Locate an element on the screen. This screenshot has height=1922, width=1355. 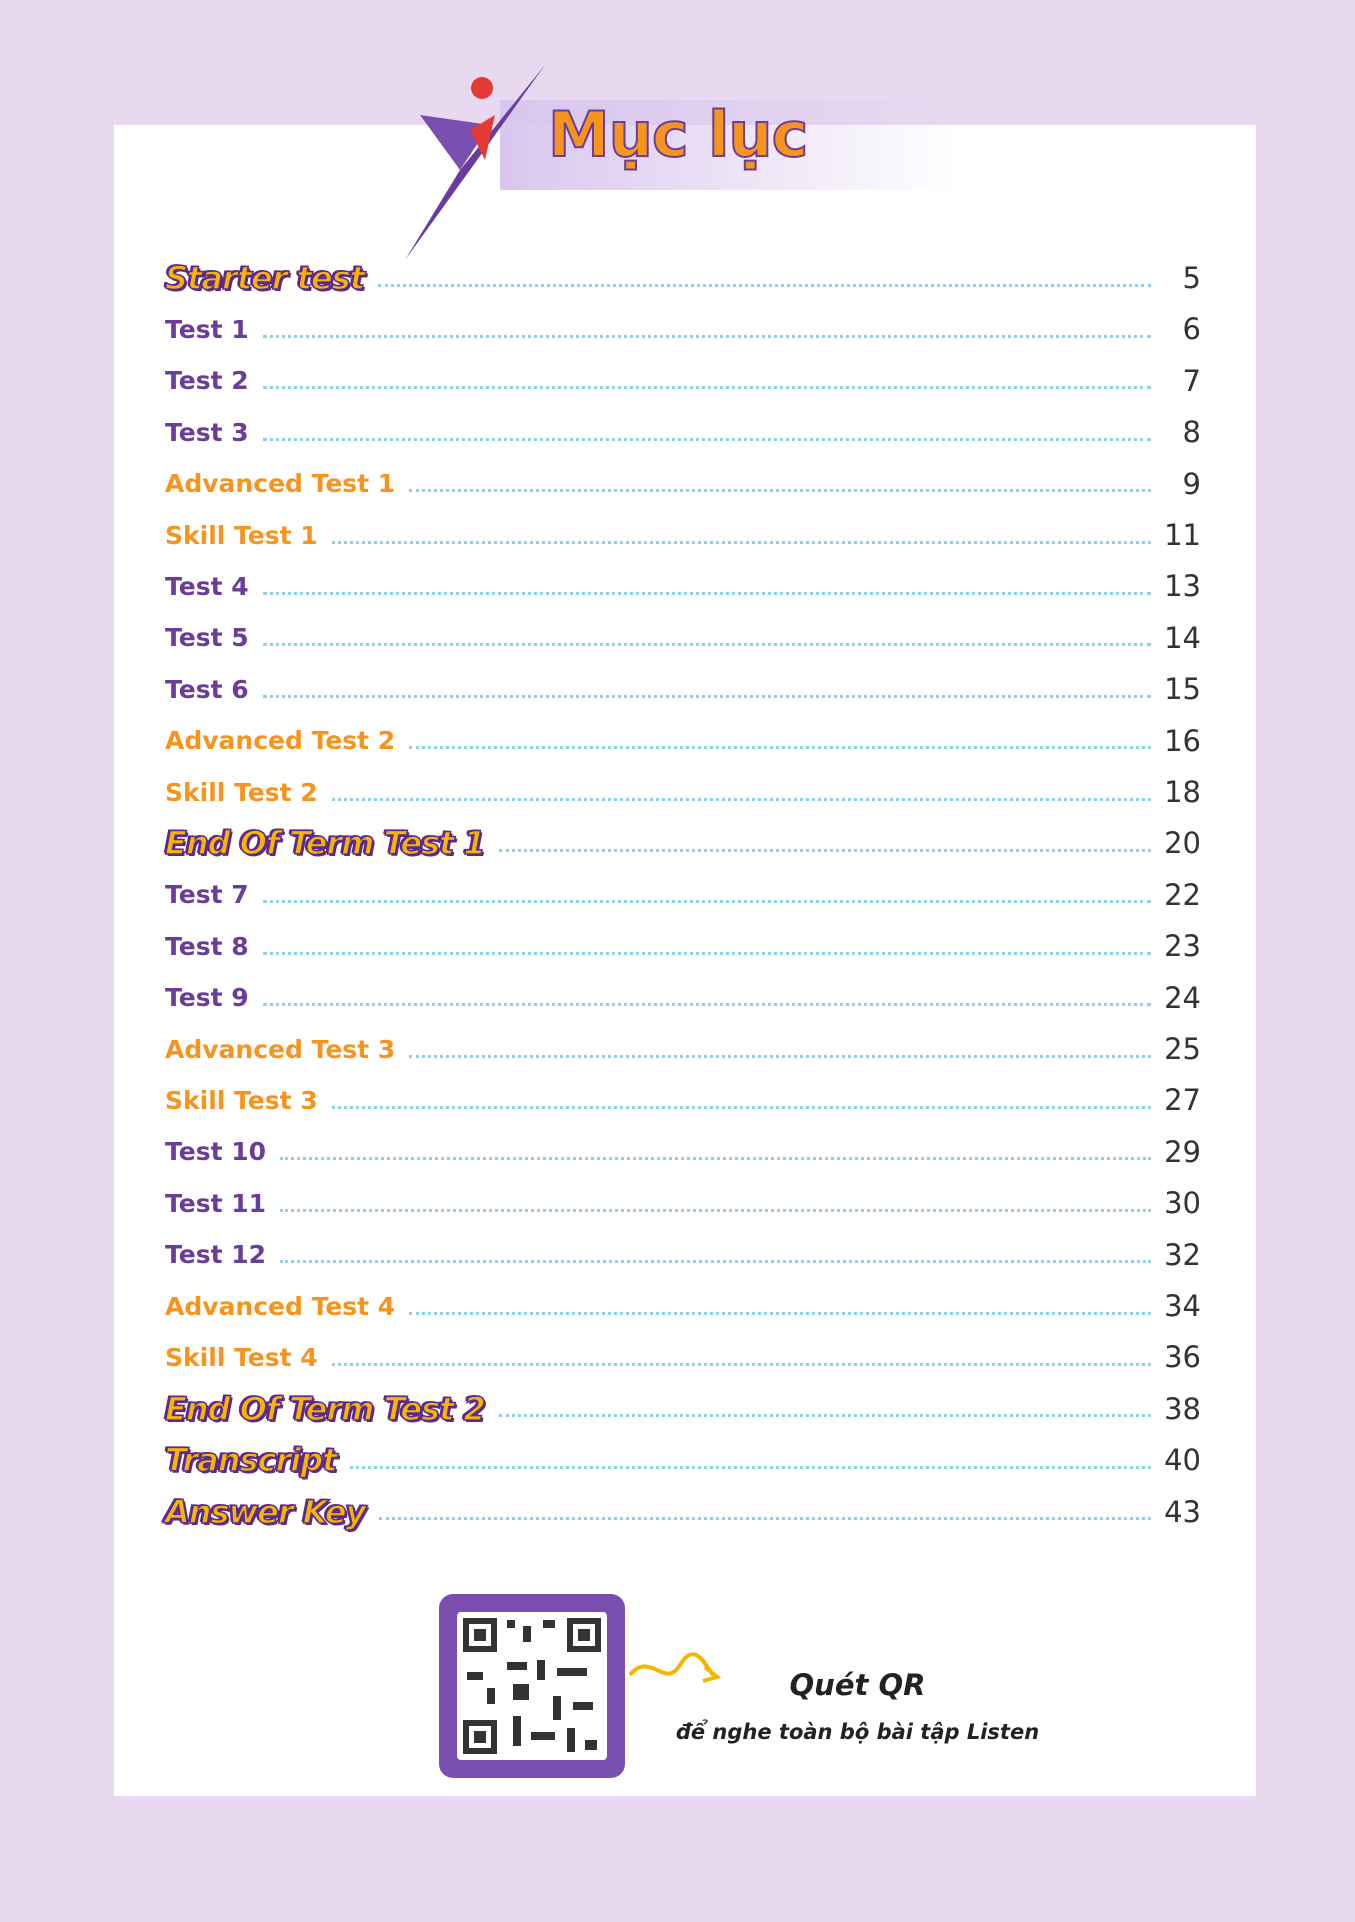
entry-label: End Of Term Test 1 is located at coordinates (325, 844).